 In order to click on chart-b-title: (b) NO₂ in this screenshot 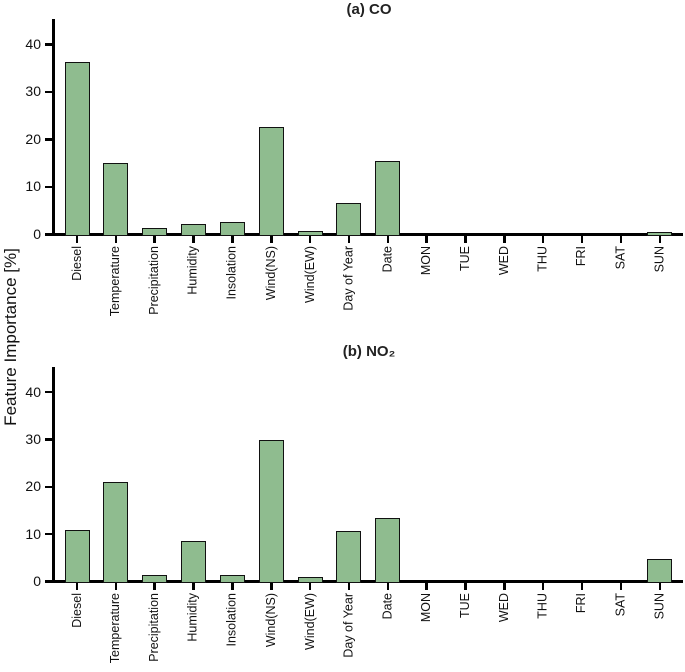, I will do `click(369, 351)`.